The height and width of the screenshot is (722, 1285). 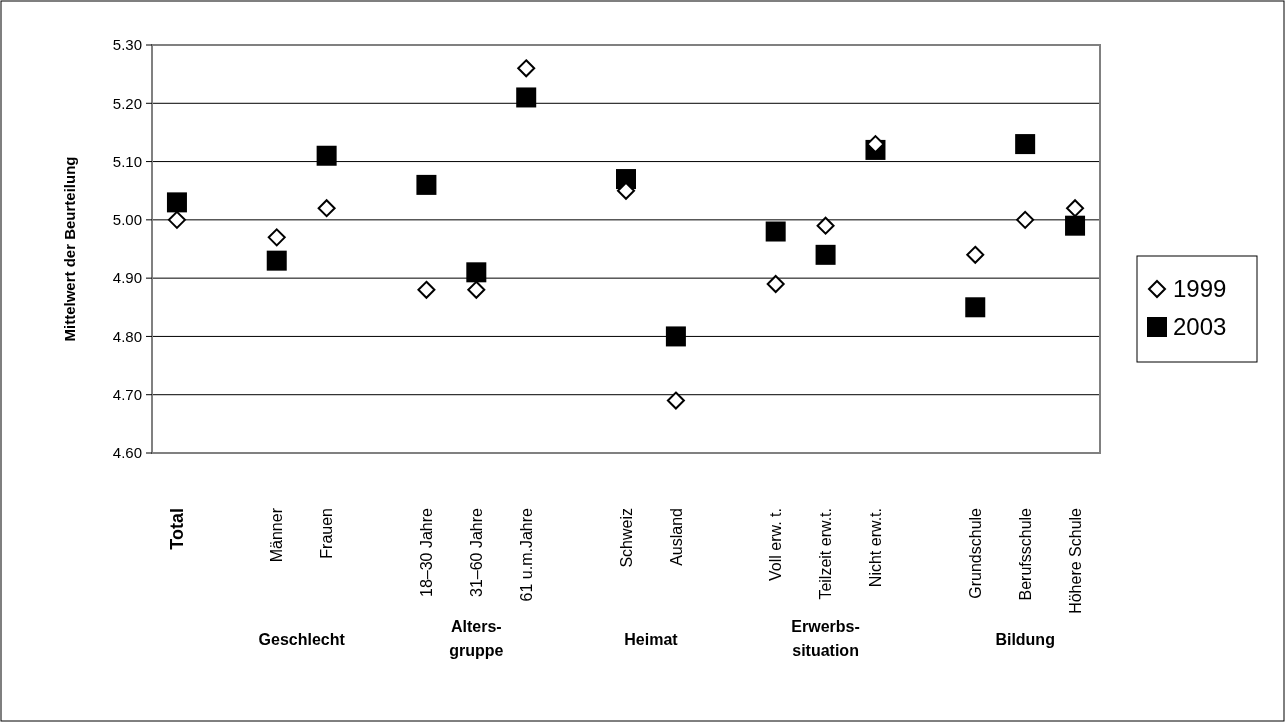 I want to click on x-tick-label: Frauen, so click(x=327, y=533).